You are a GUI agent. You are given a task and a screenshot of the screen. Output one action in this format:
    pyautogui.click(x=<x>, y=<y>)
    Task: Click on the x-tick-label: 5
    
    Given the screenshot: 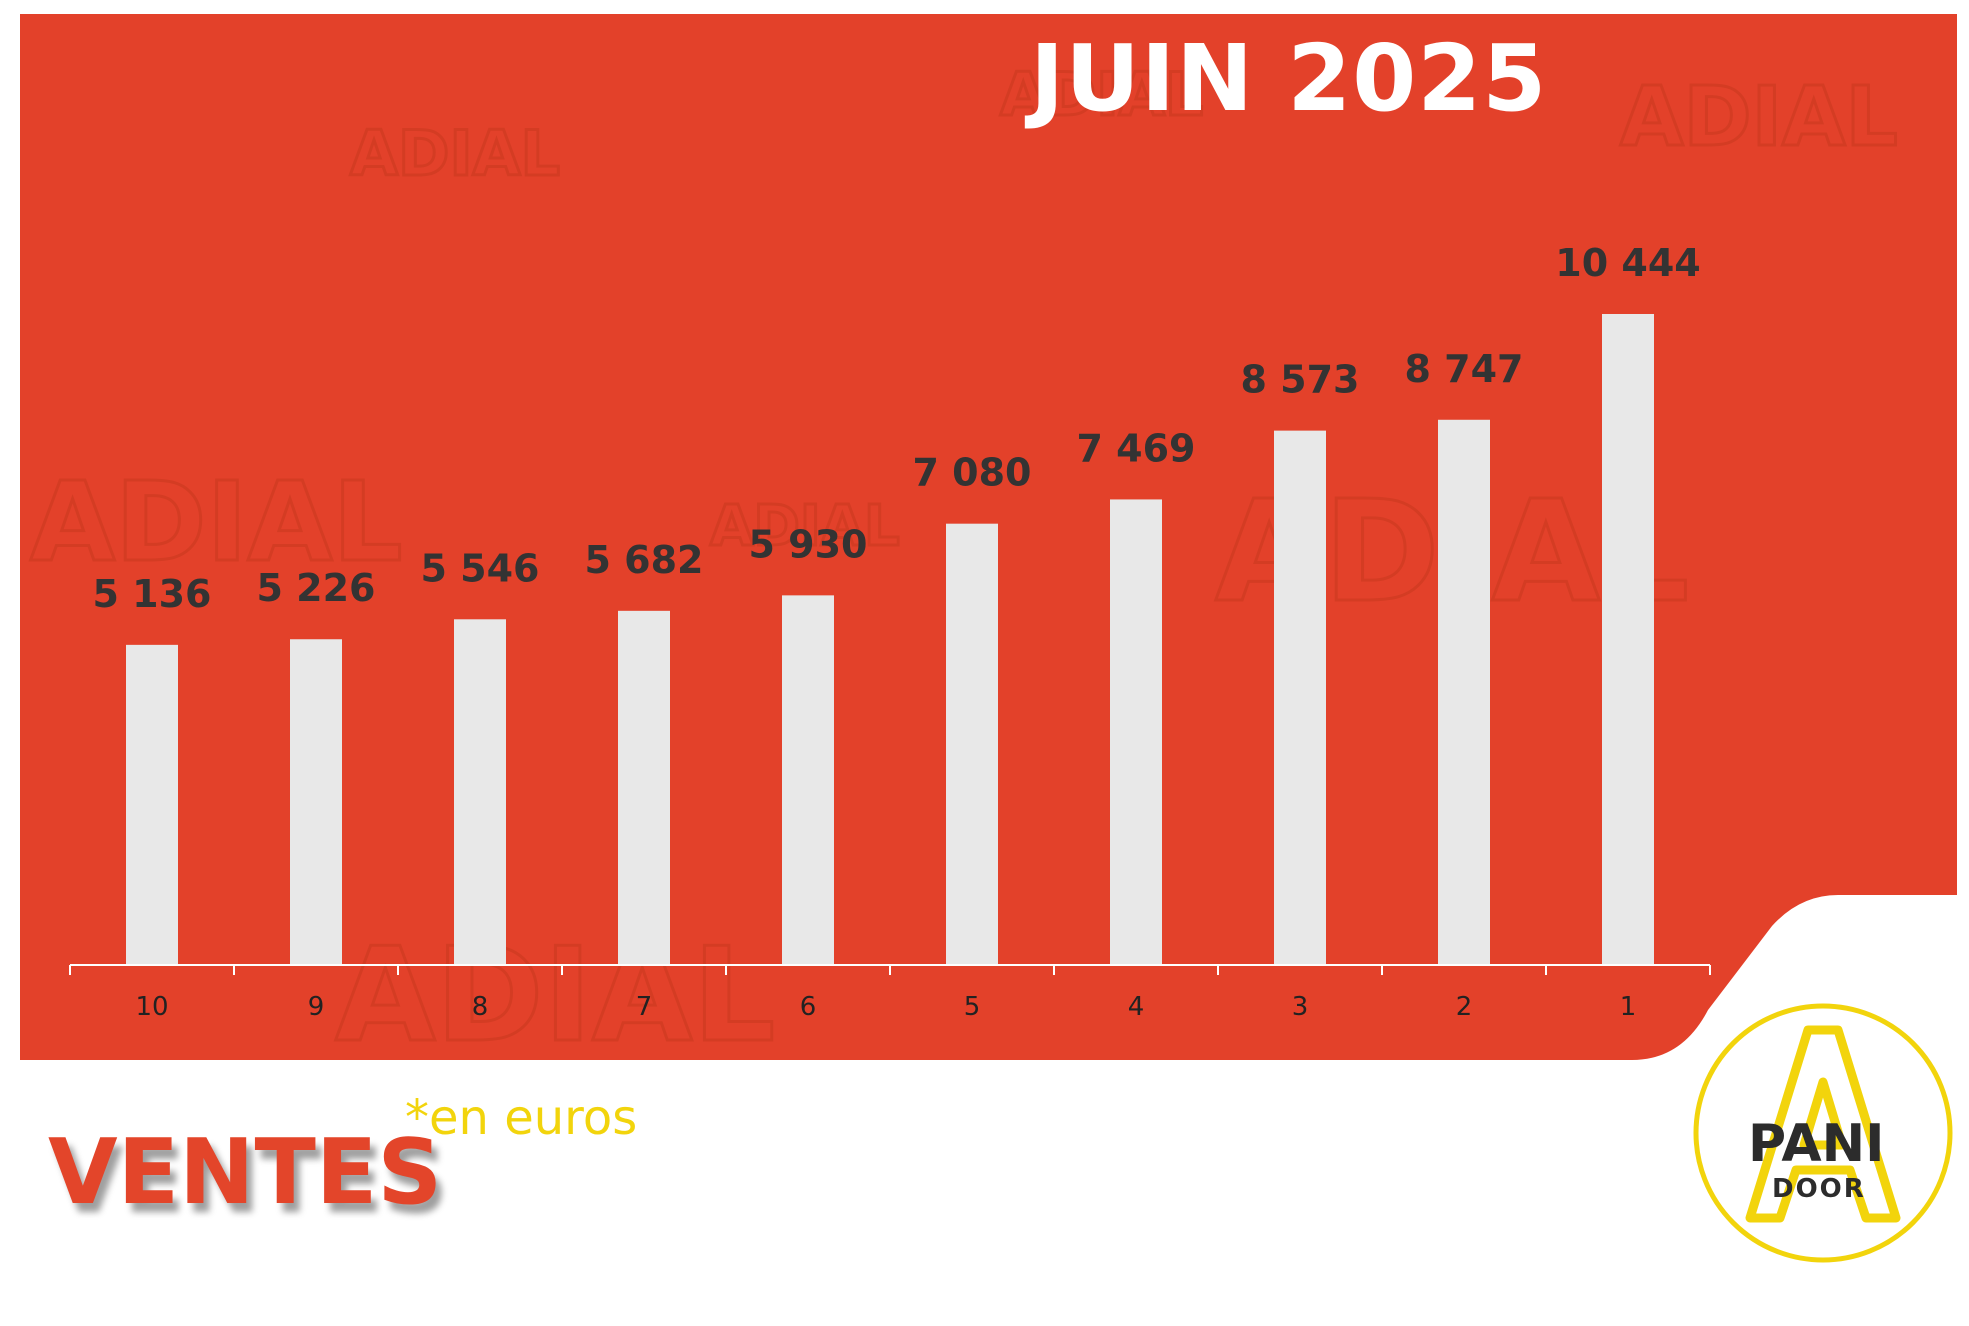 What is the action you would take?
    pyautogui.click(x=972, y=1007)
    